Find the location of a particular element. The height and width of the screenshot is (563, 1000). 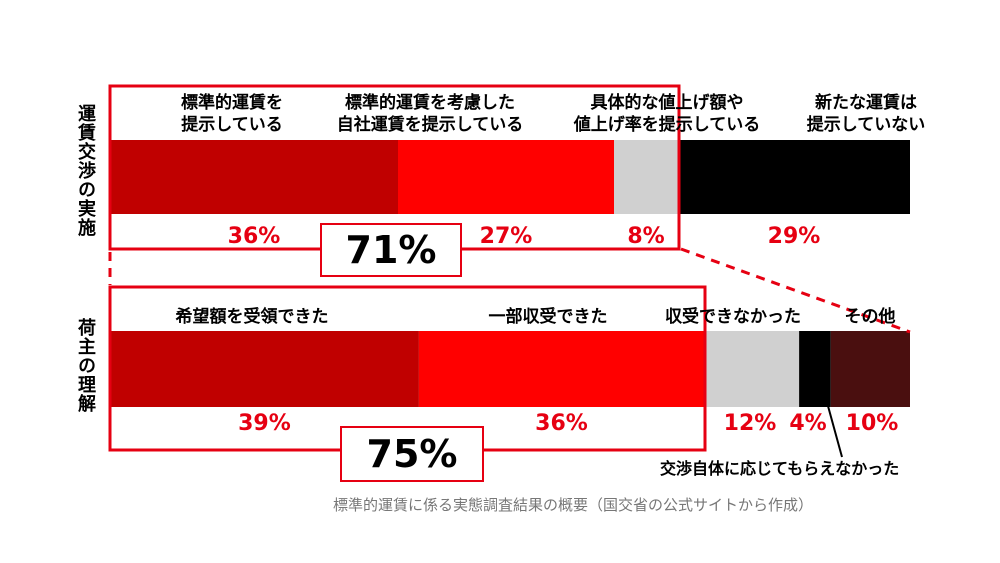

category-label: 希望額を受領できた is located at coordinates (252, 317).